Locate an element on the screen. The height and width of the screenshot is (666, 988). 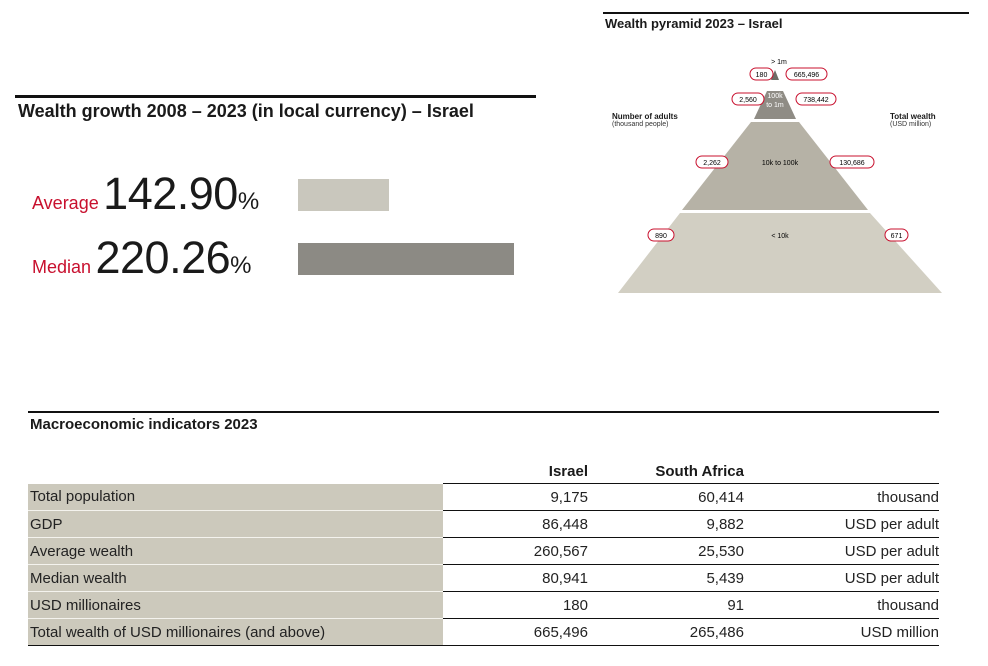
wealth-value-1m: 665,496 is located at coordinates (806, 75).